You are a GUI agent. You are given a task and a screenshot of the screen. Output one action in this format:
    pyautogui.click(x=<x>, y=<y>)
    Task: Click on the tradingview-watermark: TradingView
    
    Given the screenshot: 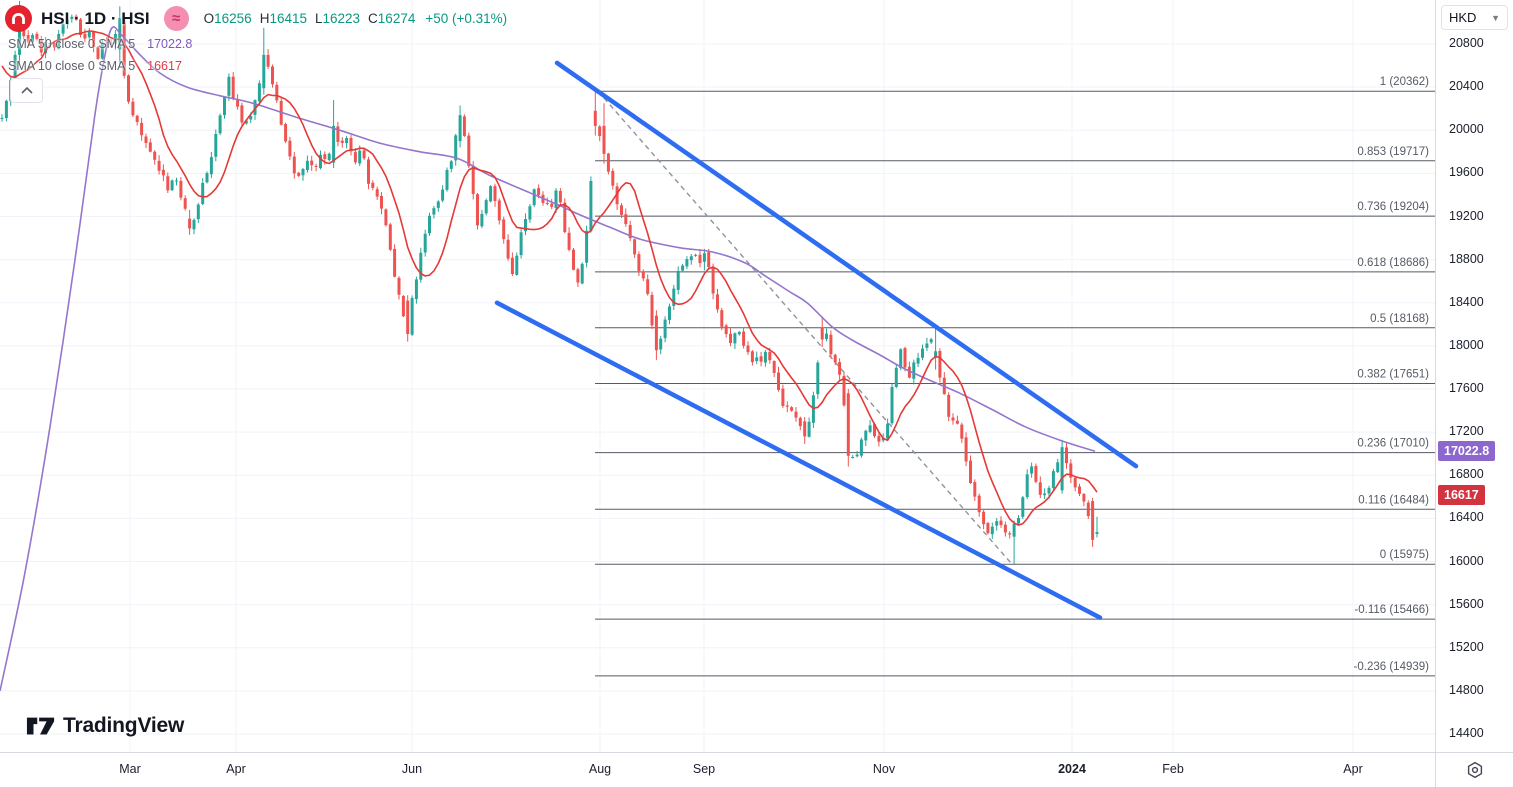 What is the action you would take?
    pyautogui.click(x=105, y=726)
    